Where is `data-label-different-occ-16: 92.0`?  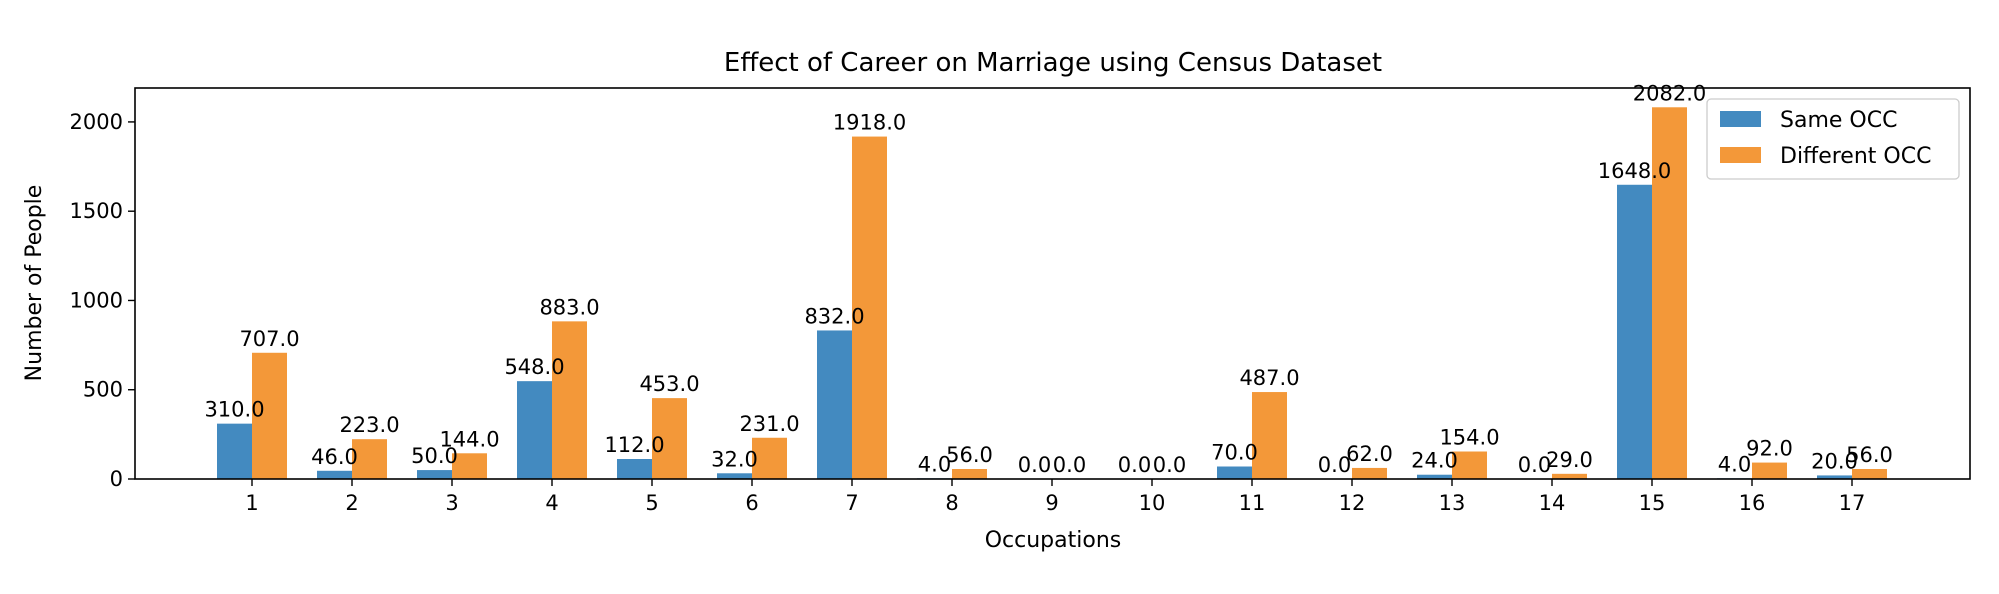
data-label-different-occ-16: 92.0 is located at coordinates (1769, 449).